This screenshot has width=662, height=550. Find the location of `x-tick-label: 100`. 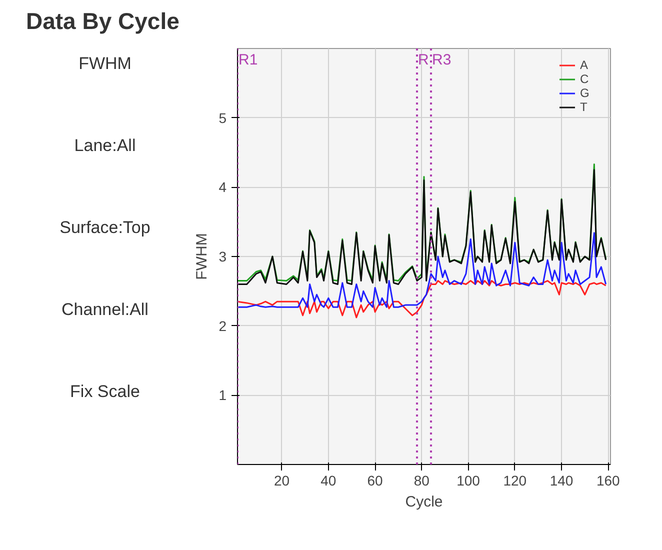

x-tick-label: 100 is located at coordinates (468, 480).